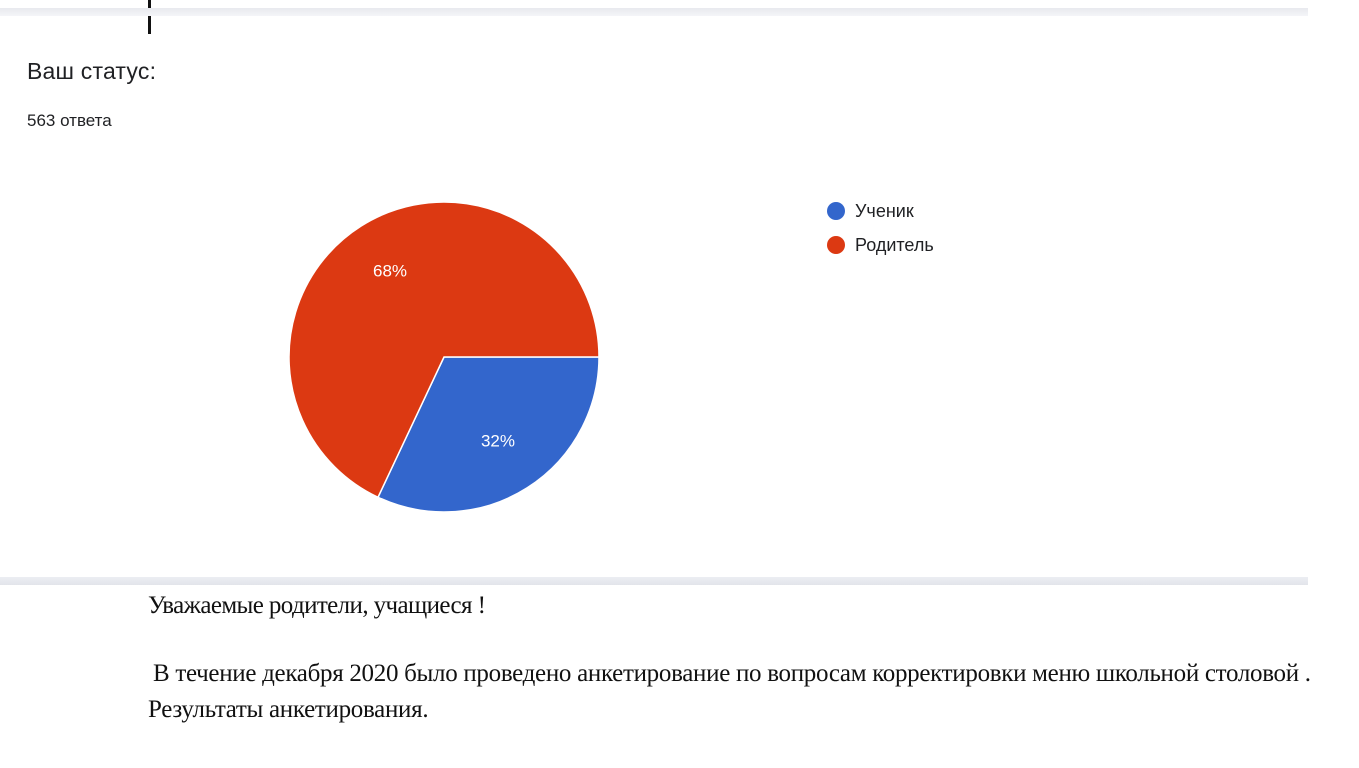 Image resolution: width=1359 pixels, height=768 pixels. What do you see at coordinates (836, 211) in the screenshot?
I see `legend-swatch-student` at bounding box center [836, 211].